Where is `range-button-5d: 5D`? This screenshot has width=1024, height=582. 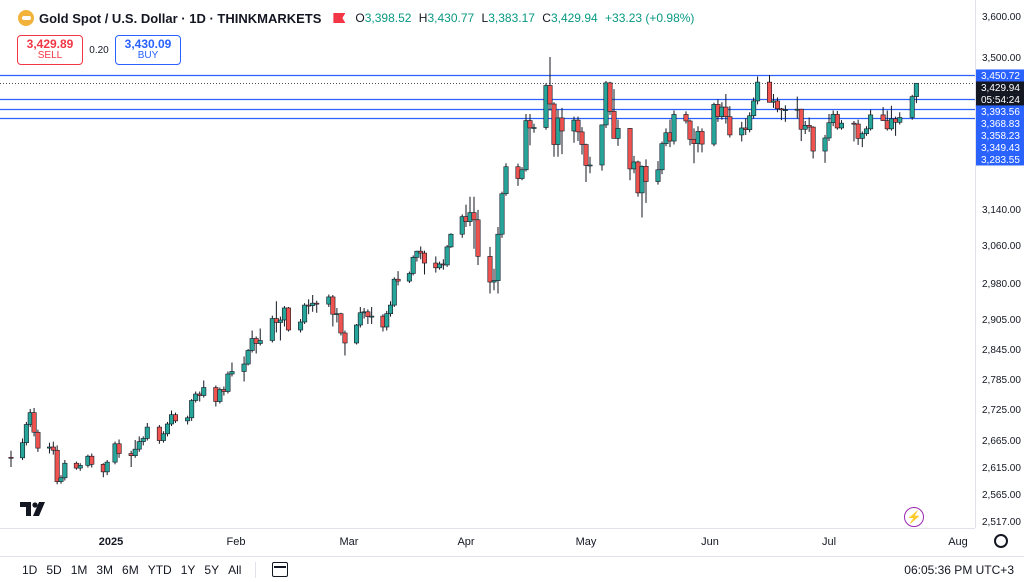 range-button-5d: 5D is located at coordinates (54, 569).